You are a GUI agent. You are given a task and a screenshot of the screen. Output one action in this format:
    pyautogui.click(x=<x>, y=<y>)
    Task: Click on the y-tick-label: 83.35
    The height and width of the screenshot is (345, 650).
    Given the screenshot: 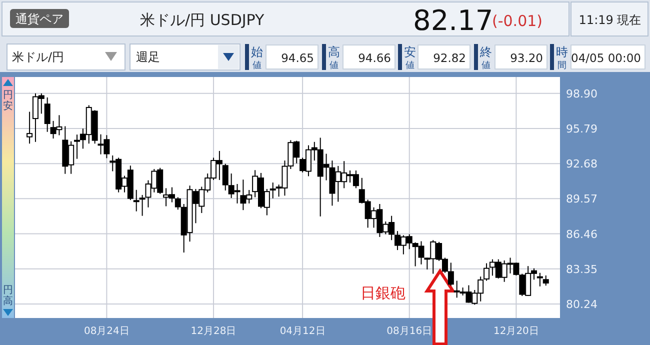 What is the action you would take?
    pyautogui.click(x=582, y=269)
    